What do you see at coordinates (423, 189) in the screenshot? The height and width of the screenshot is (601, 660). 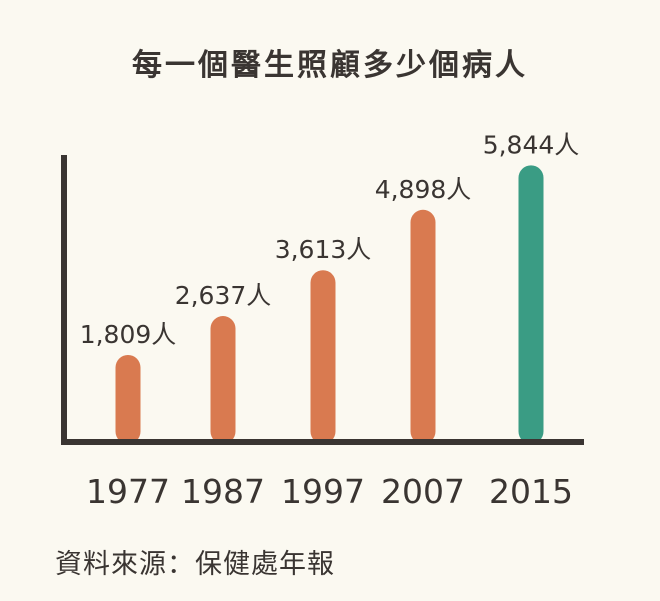 I see `value-label-2007: 4,898人` at bounding box center [423, 189].